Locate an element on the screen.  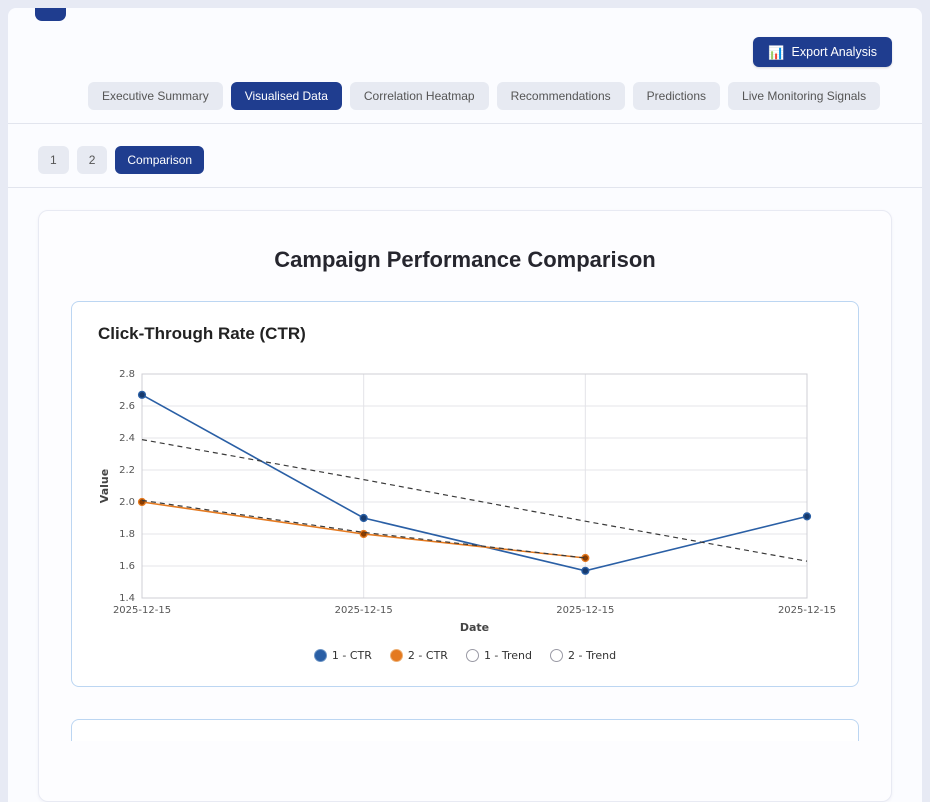
legend-item-1-trend: 1 - Trend is located at coordinates (499, 655).